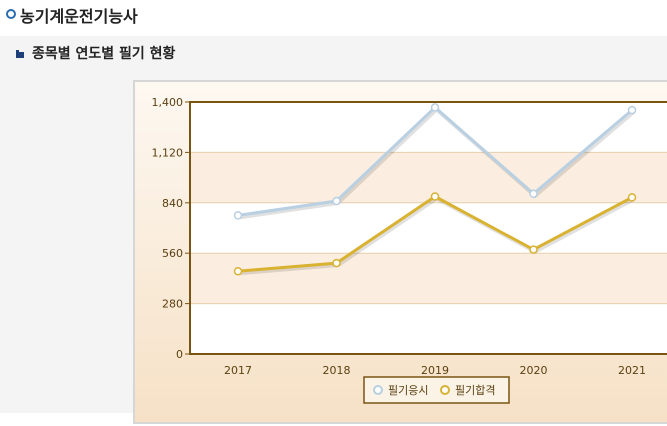  Describe the element at coordinates (79, 16) in the screenshot. I see `page-title: 농기계운전기능사` at that location.